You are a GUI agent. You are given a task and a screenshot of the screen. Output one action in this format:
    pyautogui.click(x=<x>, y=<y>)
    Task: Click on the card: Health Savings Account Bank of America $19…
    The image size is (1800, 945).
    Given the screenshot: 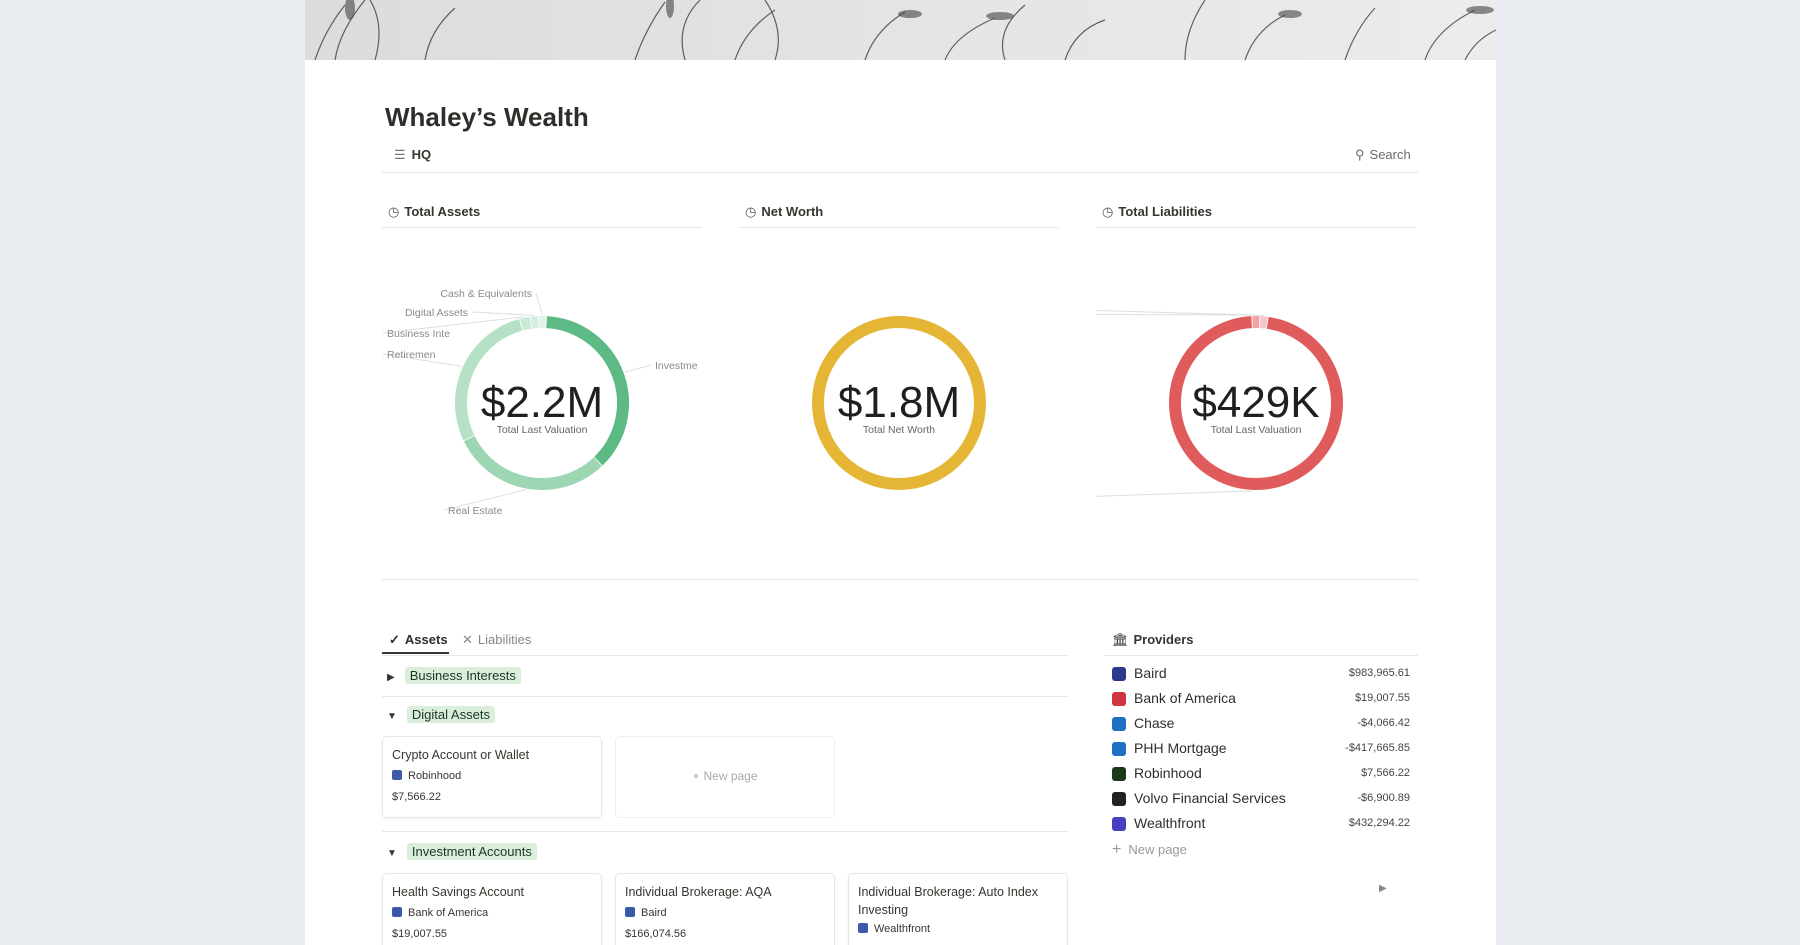 What is the action you would take?
    pyautogui.click(x=492, y=909)
    